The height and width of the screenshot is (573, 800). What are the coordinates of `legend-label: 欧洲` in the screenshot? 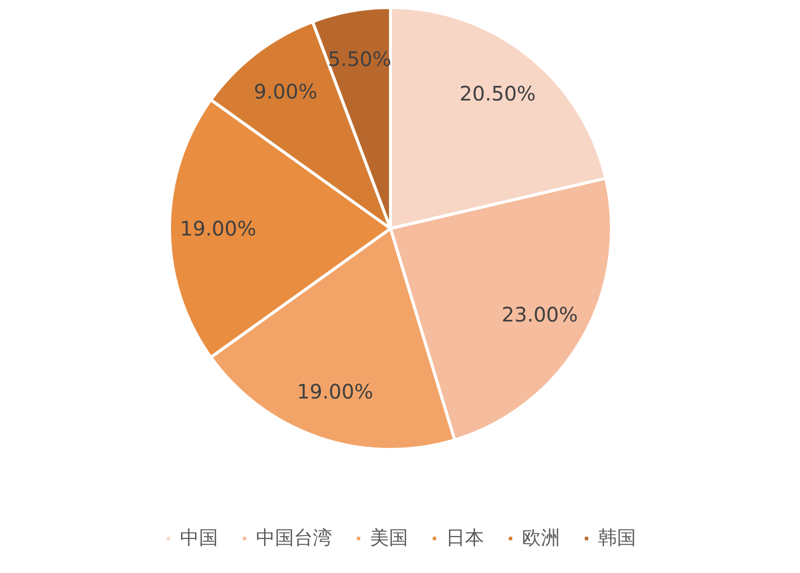 It's located at (541, 538).